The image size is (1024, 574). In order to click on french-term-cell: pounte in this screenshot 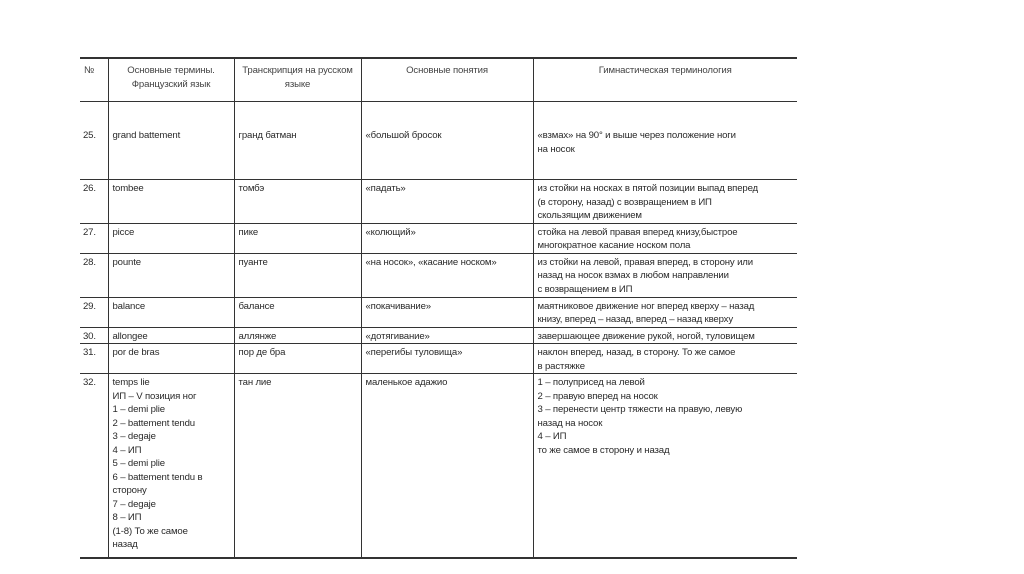, I will do `click(171, 275)`.